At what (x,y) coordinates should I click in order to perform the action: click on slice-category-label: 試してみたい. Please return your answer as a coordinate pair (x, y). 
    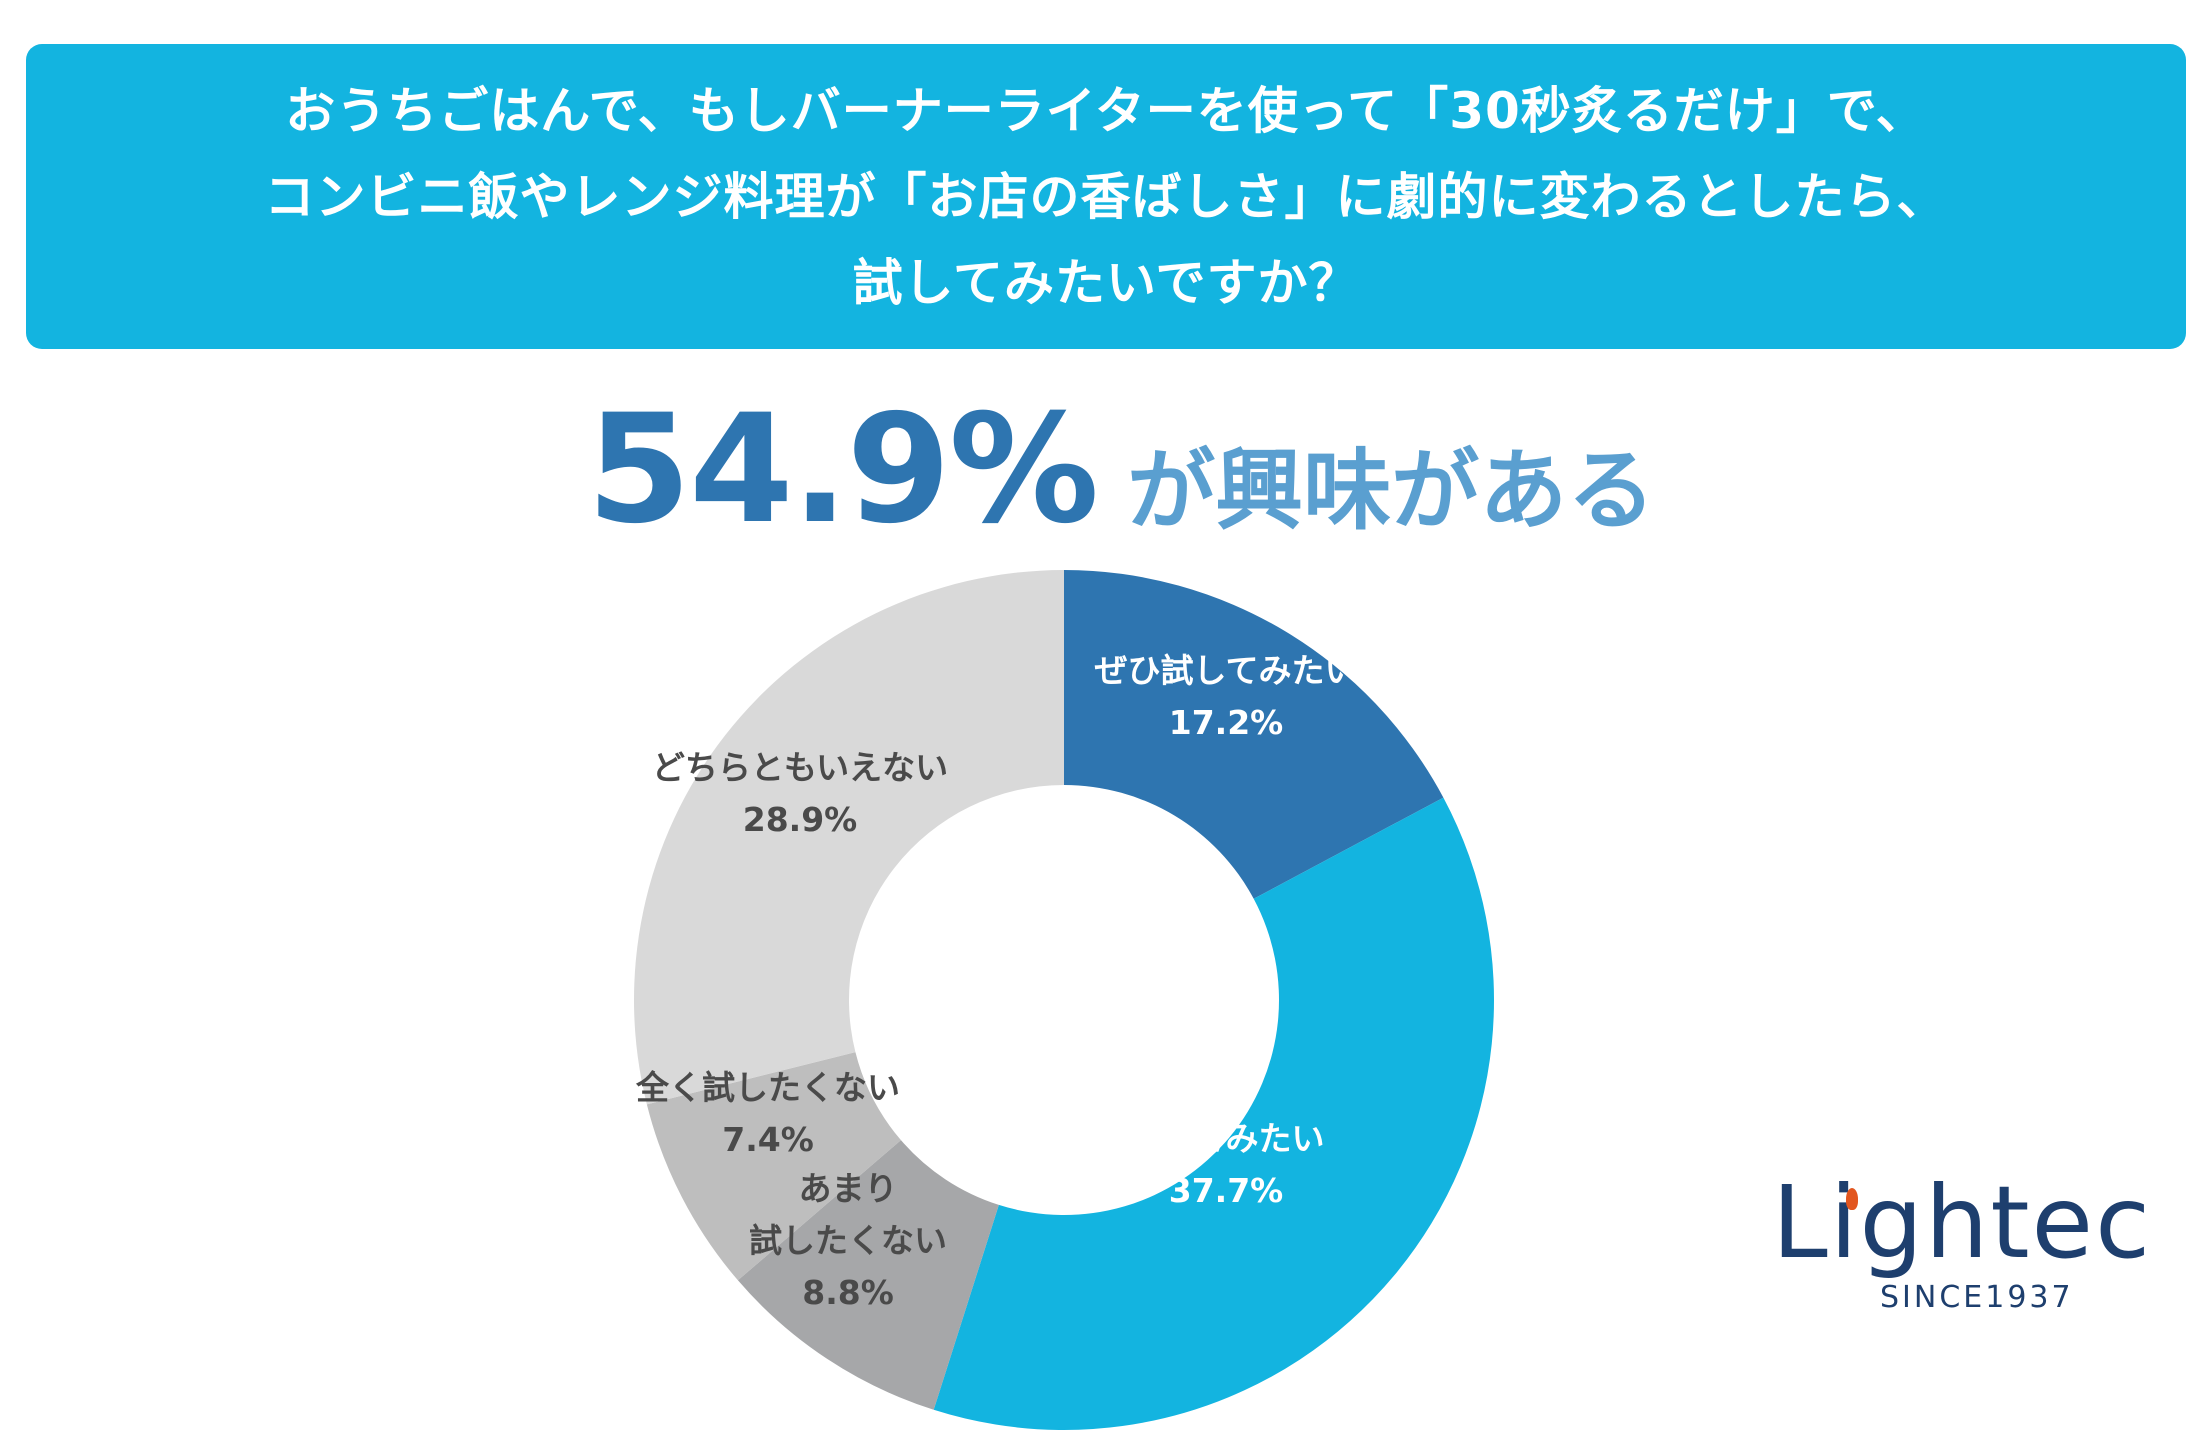
    Looking at the image, I should click on (1225, 1138).